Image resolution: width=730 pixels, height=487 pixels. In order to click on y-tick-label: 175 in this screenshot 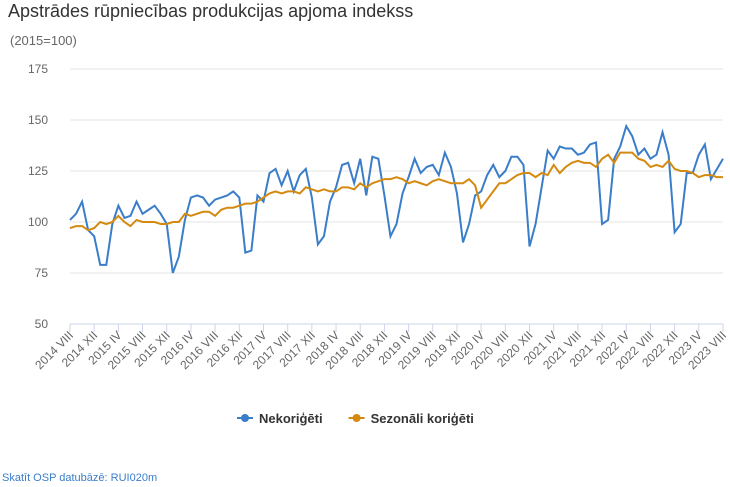, I will do `click(38, 69)`.